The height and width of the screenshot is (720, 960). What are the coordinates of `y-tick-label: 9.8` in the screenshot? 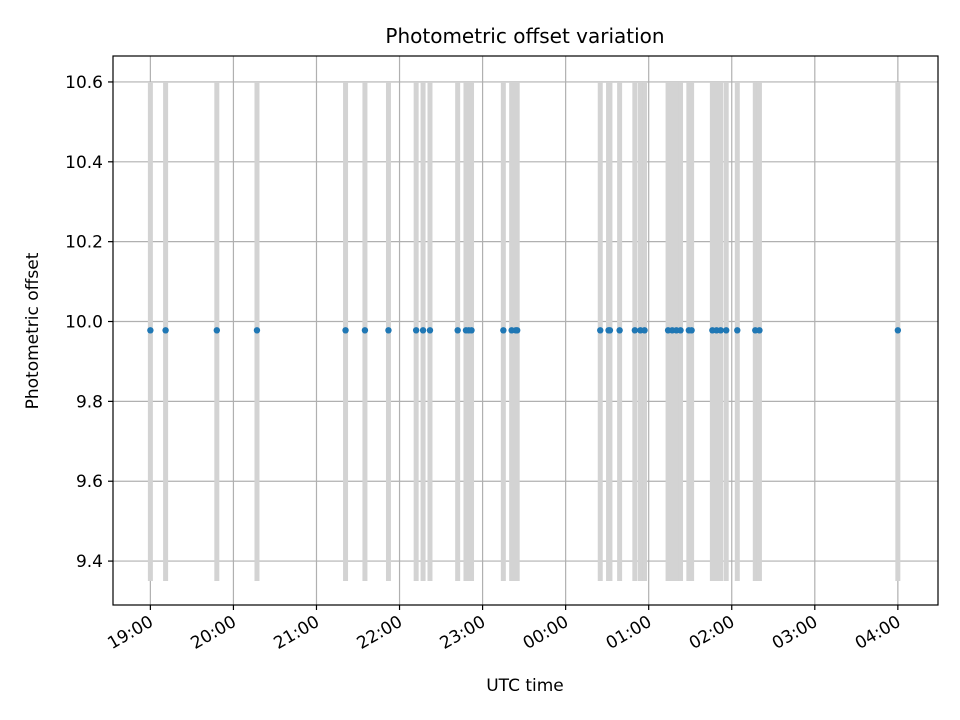 It's located at (89, 402).